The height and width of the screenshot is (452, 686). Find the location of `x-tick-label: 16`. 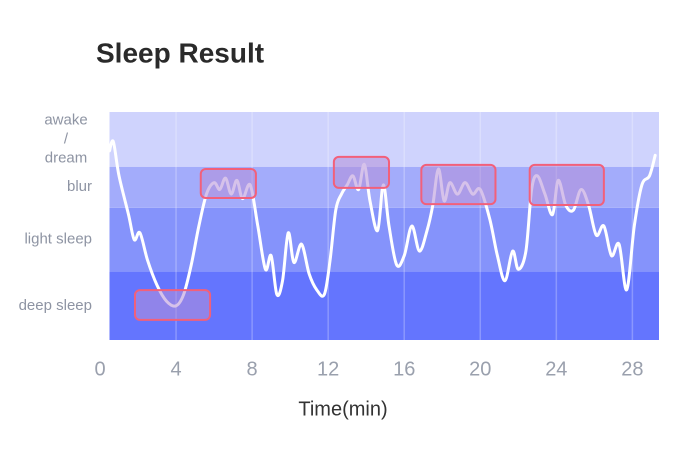

x-tick-label: 16 is located at coordinates (404, 369).